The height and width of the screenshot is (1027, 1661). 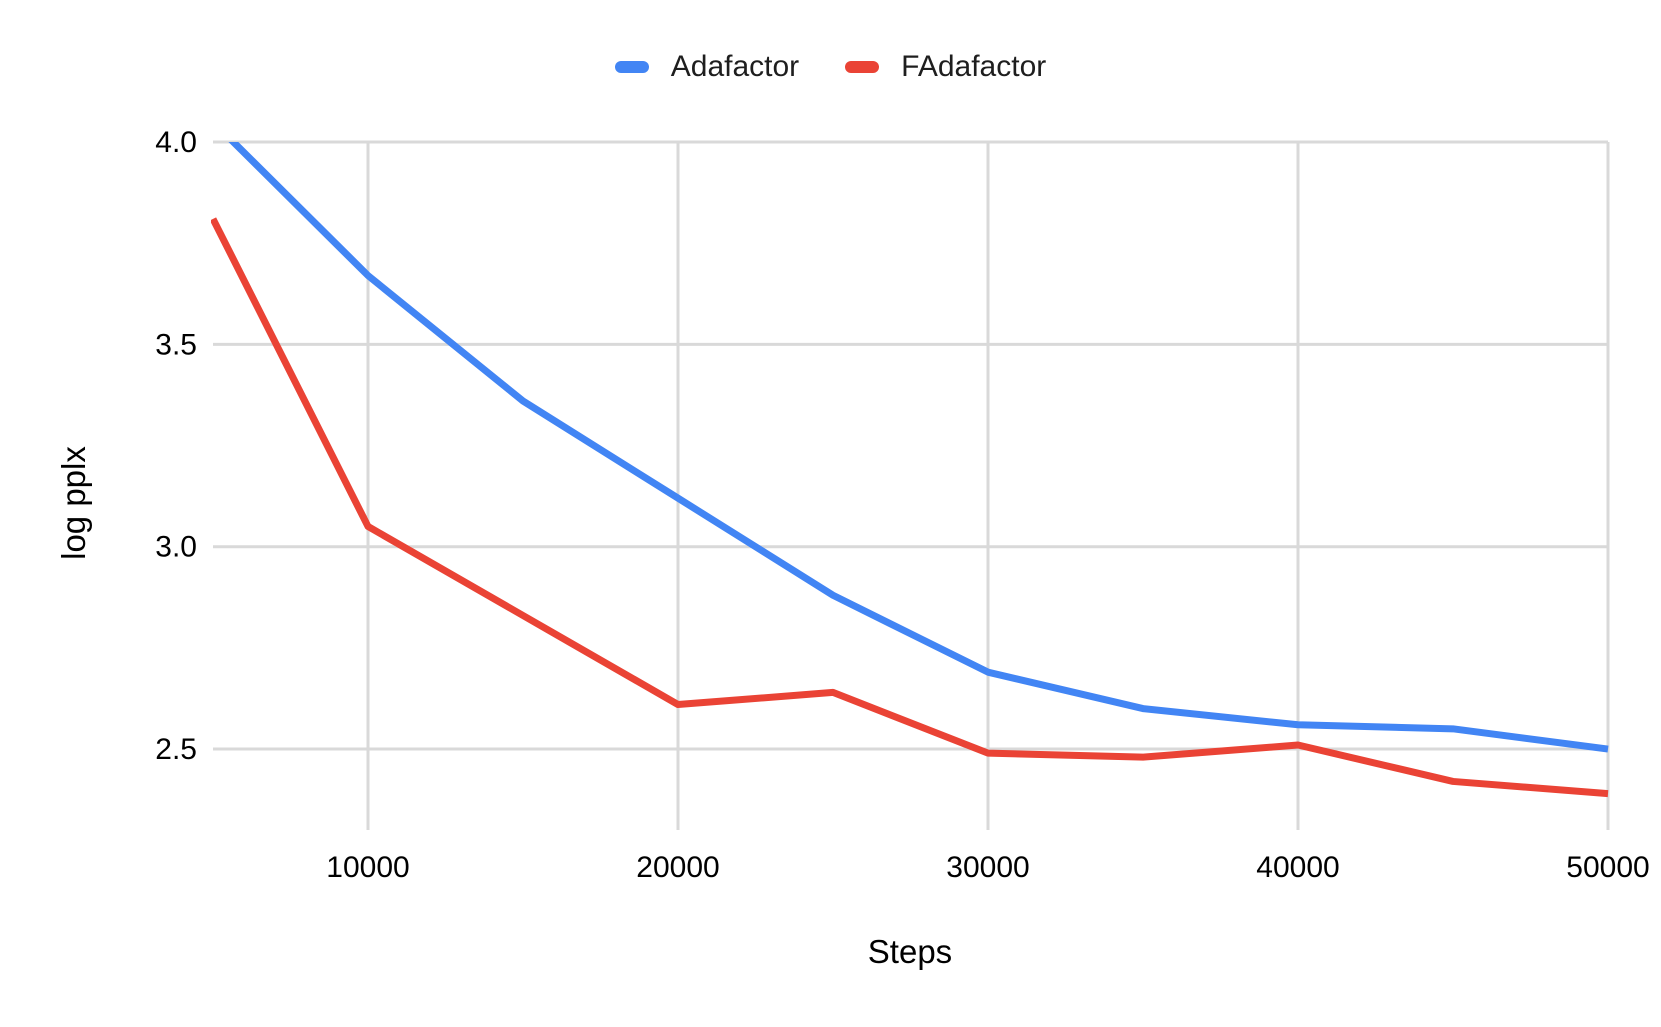 I want to click on x-axis-title: Steps, so click(x=910, y=951).